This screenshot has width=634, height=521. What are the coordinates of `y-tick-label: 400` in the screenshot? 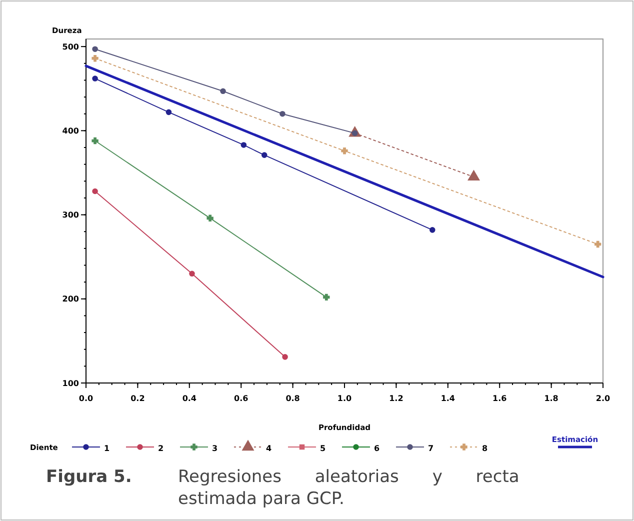 It's located at (71, 131).